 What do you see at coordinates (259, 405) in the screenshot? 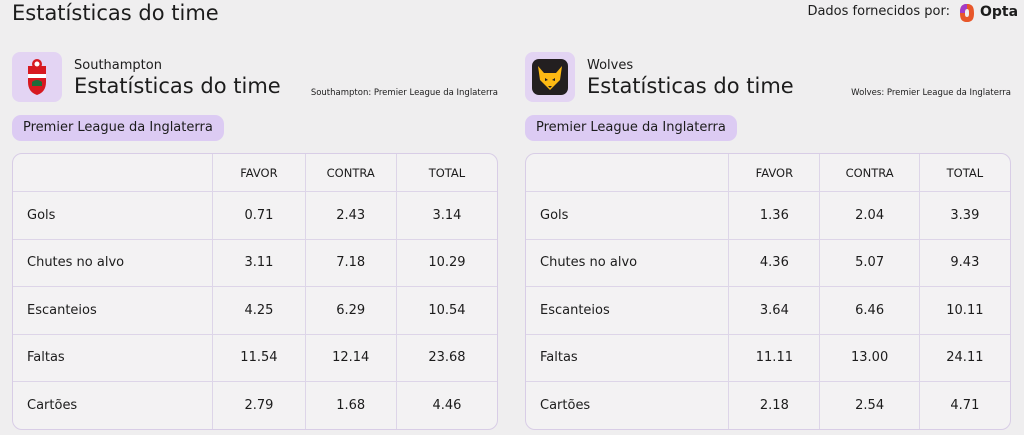
I see `stat-value: 2.79` at bounding box center [259, 405].